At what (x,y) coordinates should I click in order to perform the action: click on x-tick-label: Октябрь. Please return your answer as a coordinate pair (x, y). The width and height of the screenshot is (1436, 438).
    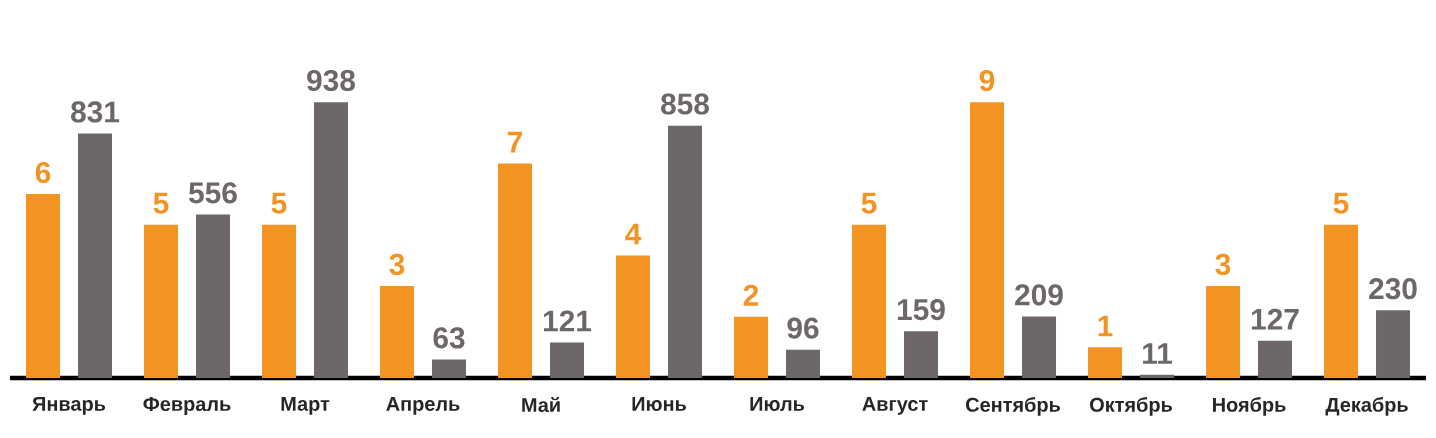
    Looking at the image, I should click on (1131, 406).